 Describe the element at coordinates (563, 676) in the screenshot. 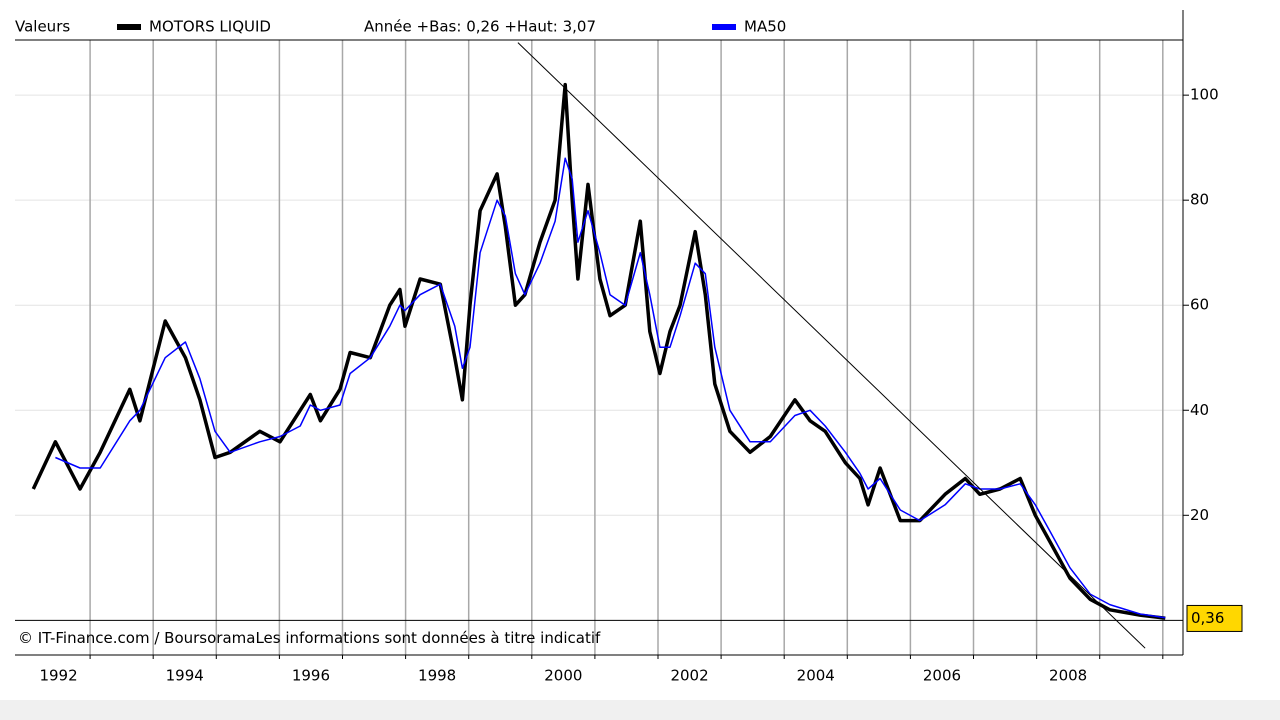

I see `x-tick-label: 2000` at that location.